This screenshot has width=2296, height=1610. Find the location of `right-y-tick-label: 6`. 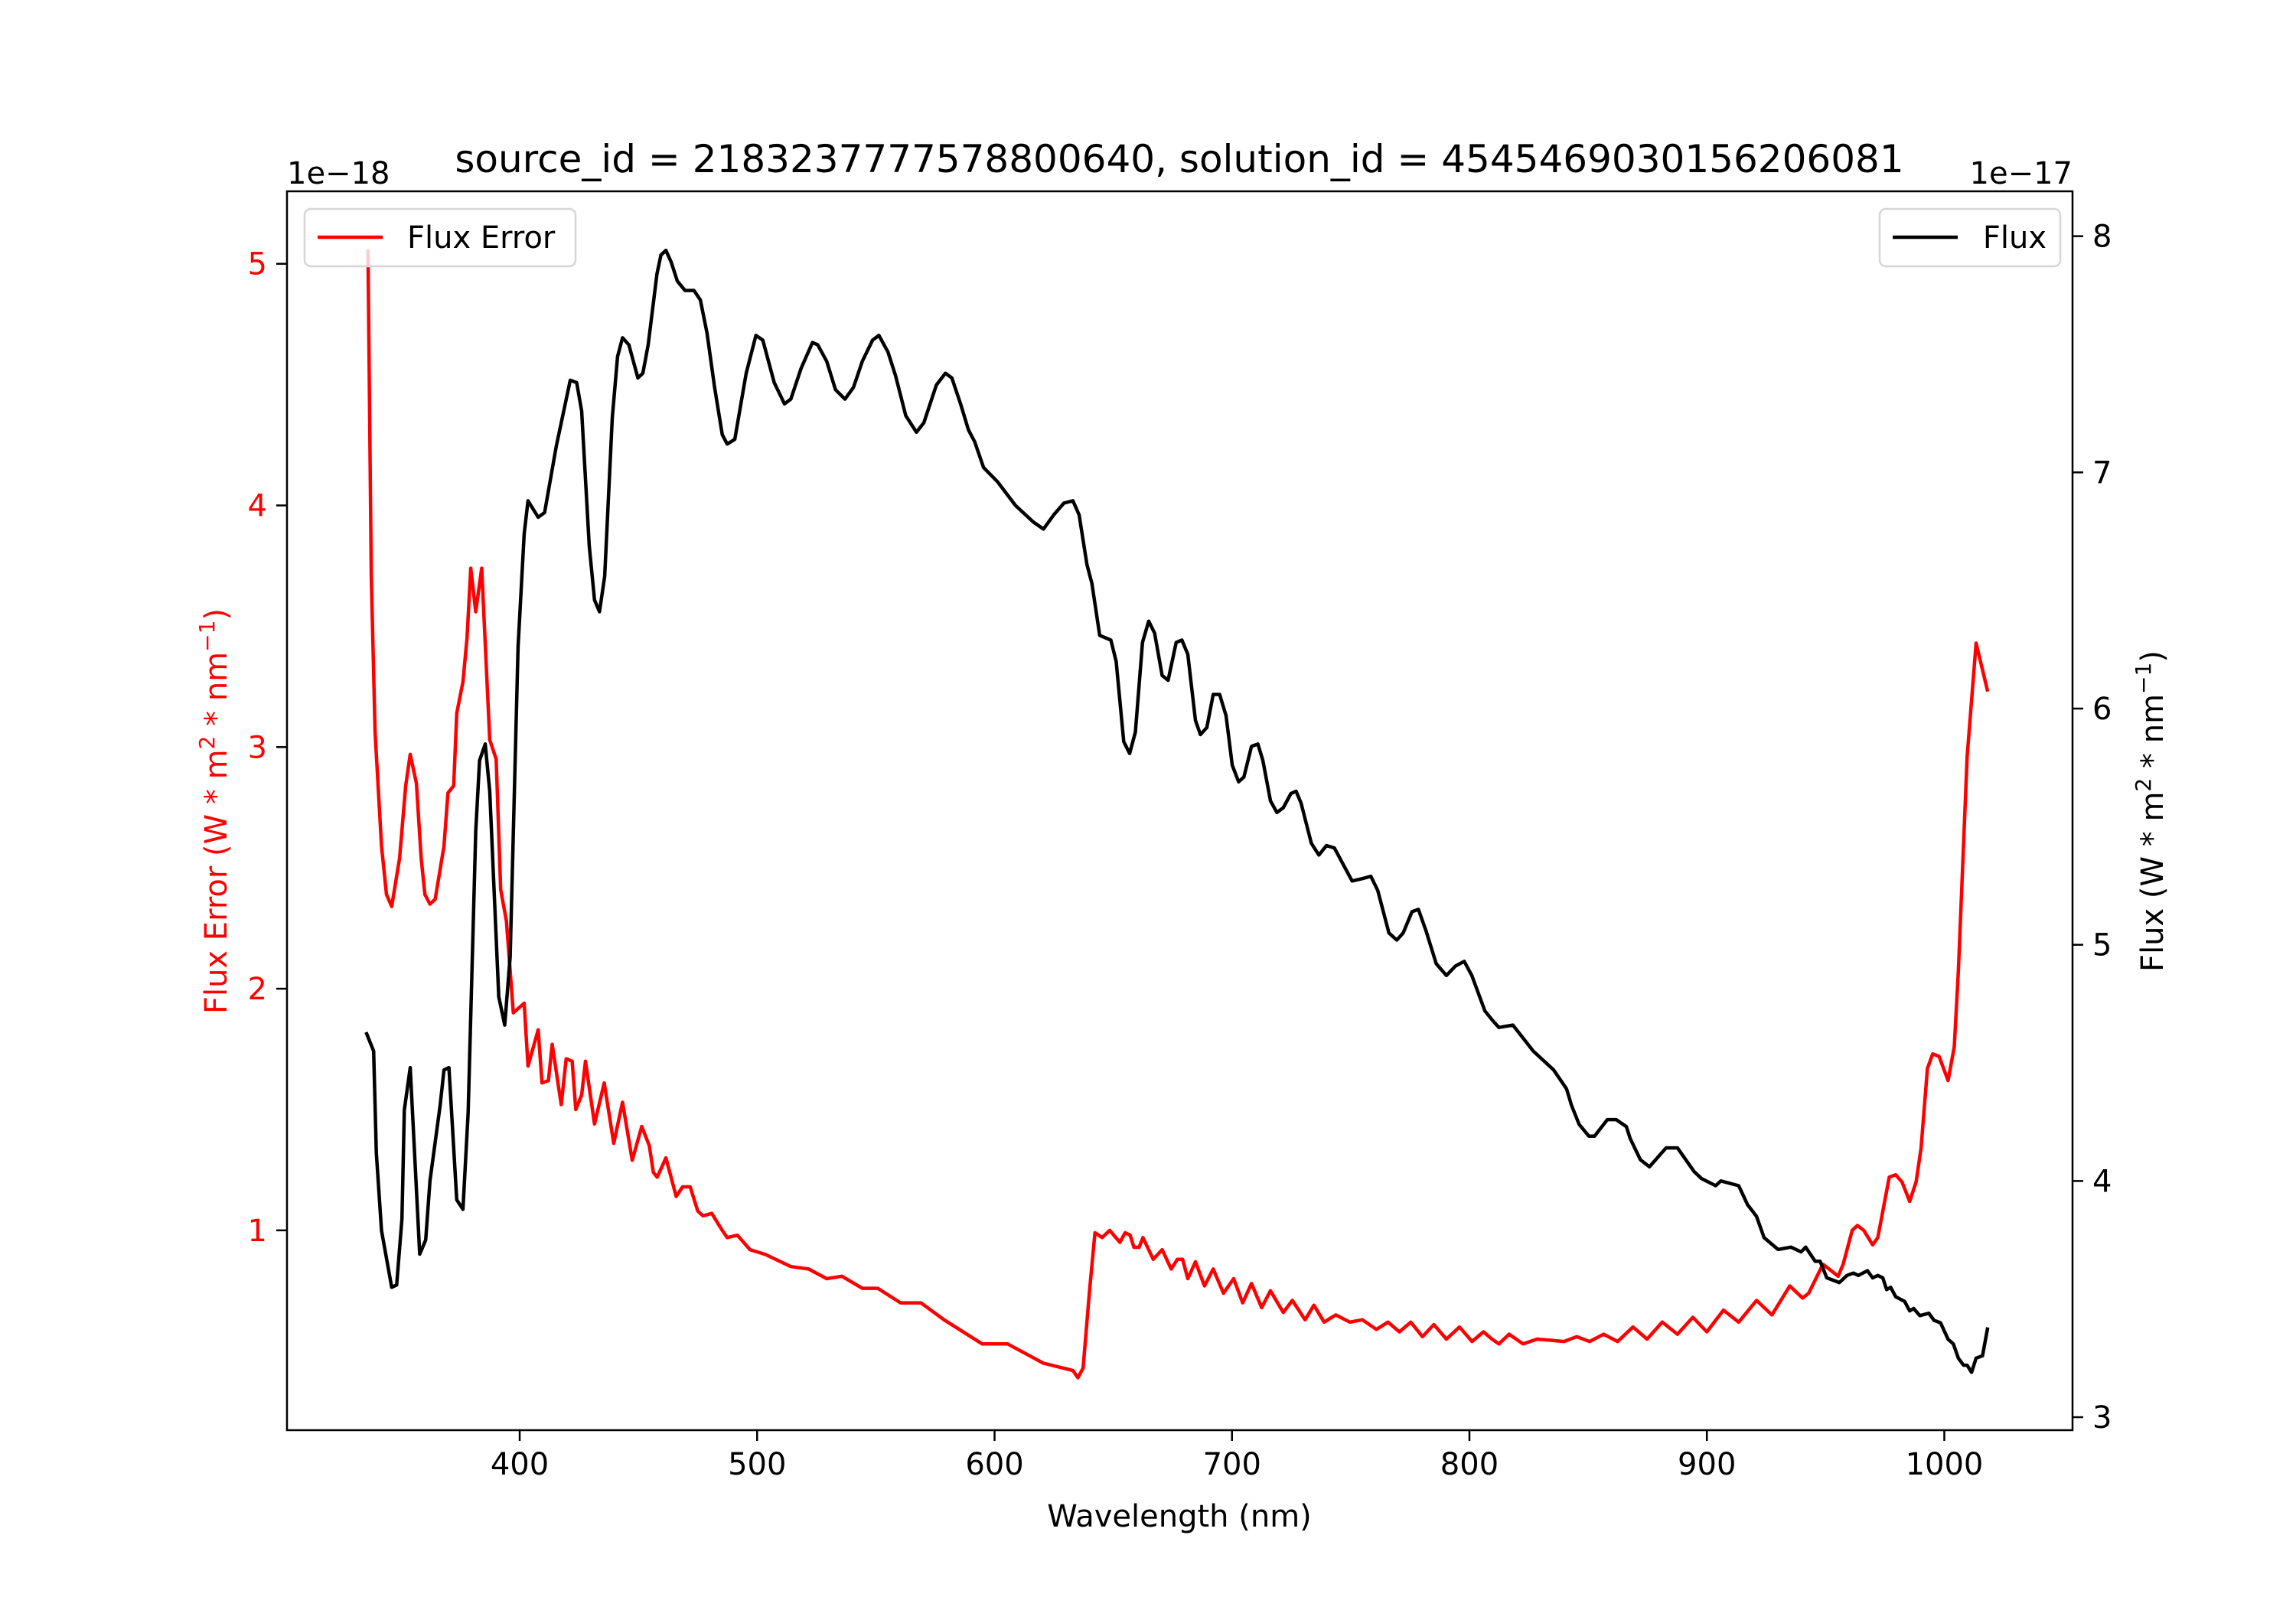

right-y-tick-label: 6 is located at coordinates (2102, 710).